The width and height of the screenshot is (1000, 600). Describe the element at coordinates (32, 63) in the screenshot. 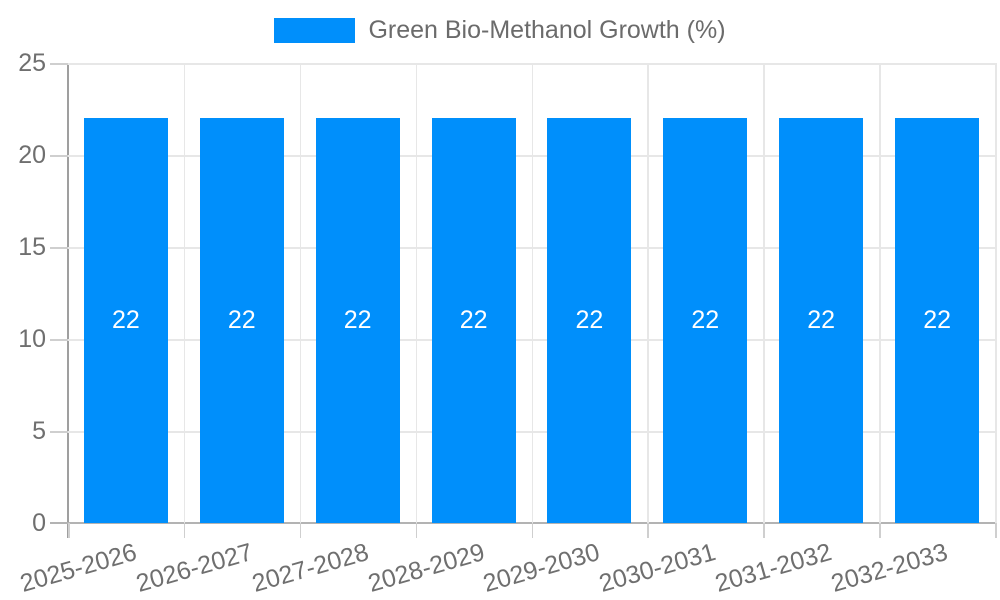

I see `y-tick-label: 25` at that location.